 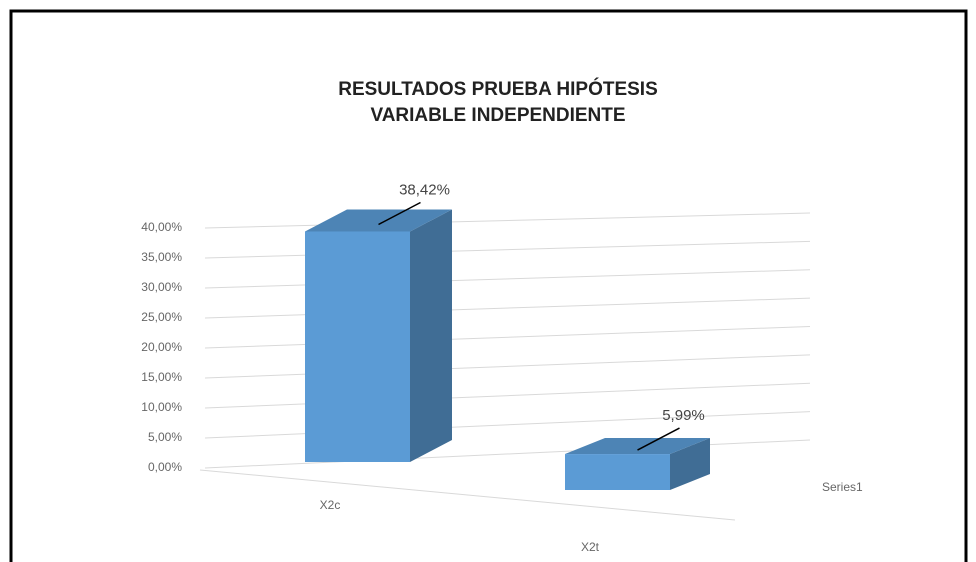 What do you see at coordinates (161, 347) in the screenshot?
I see `y-tick-label: 20,00%` at bounding box center [161, 347].